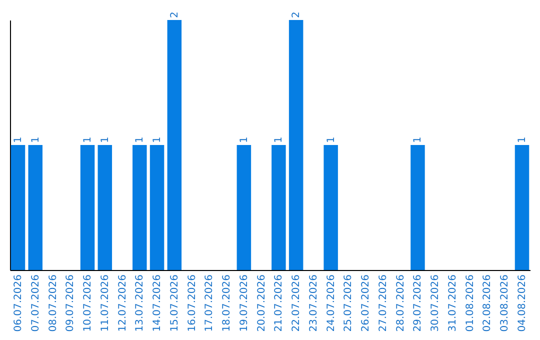  Describe the element at coordinates (53, 303) in the screenshot. I see `x-tick-label: 08.07.2026` at that location.